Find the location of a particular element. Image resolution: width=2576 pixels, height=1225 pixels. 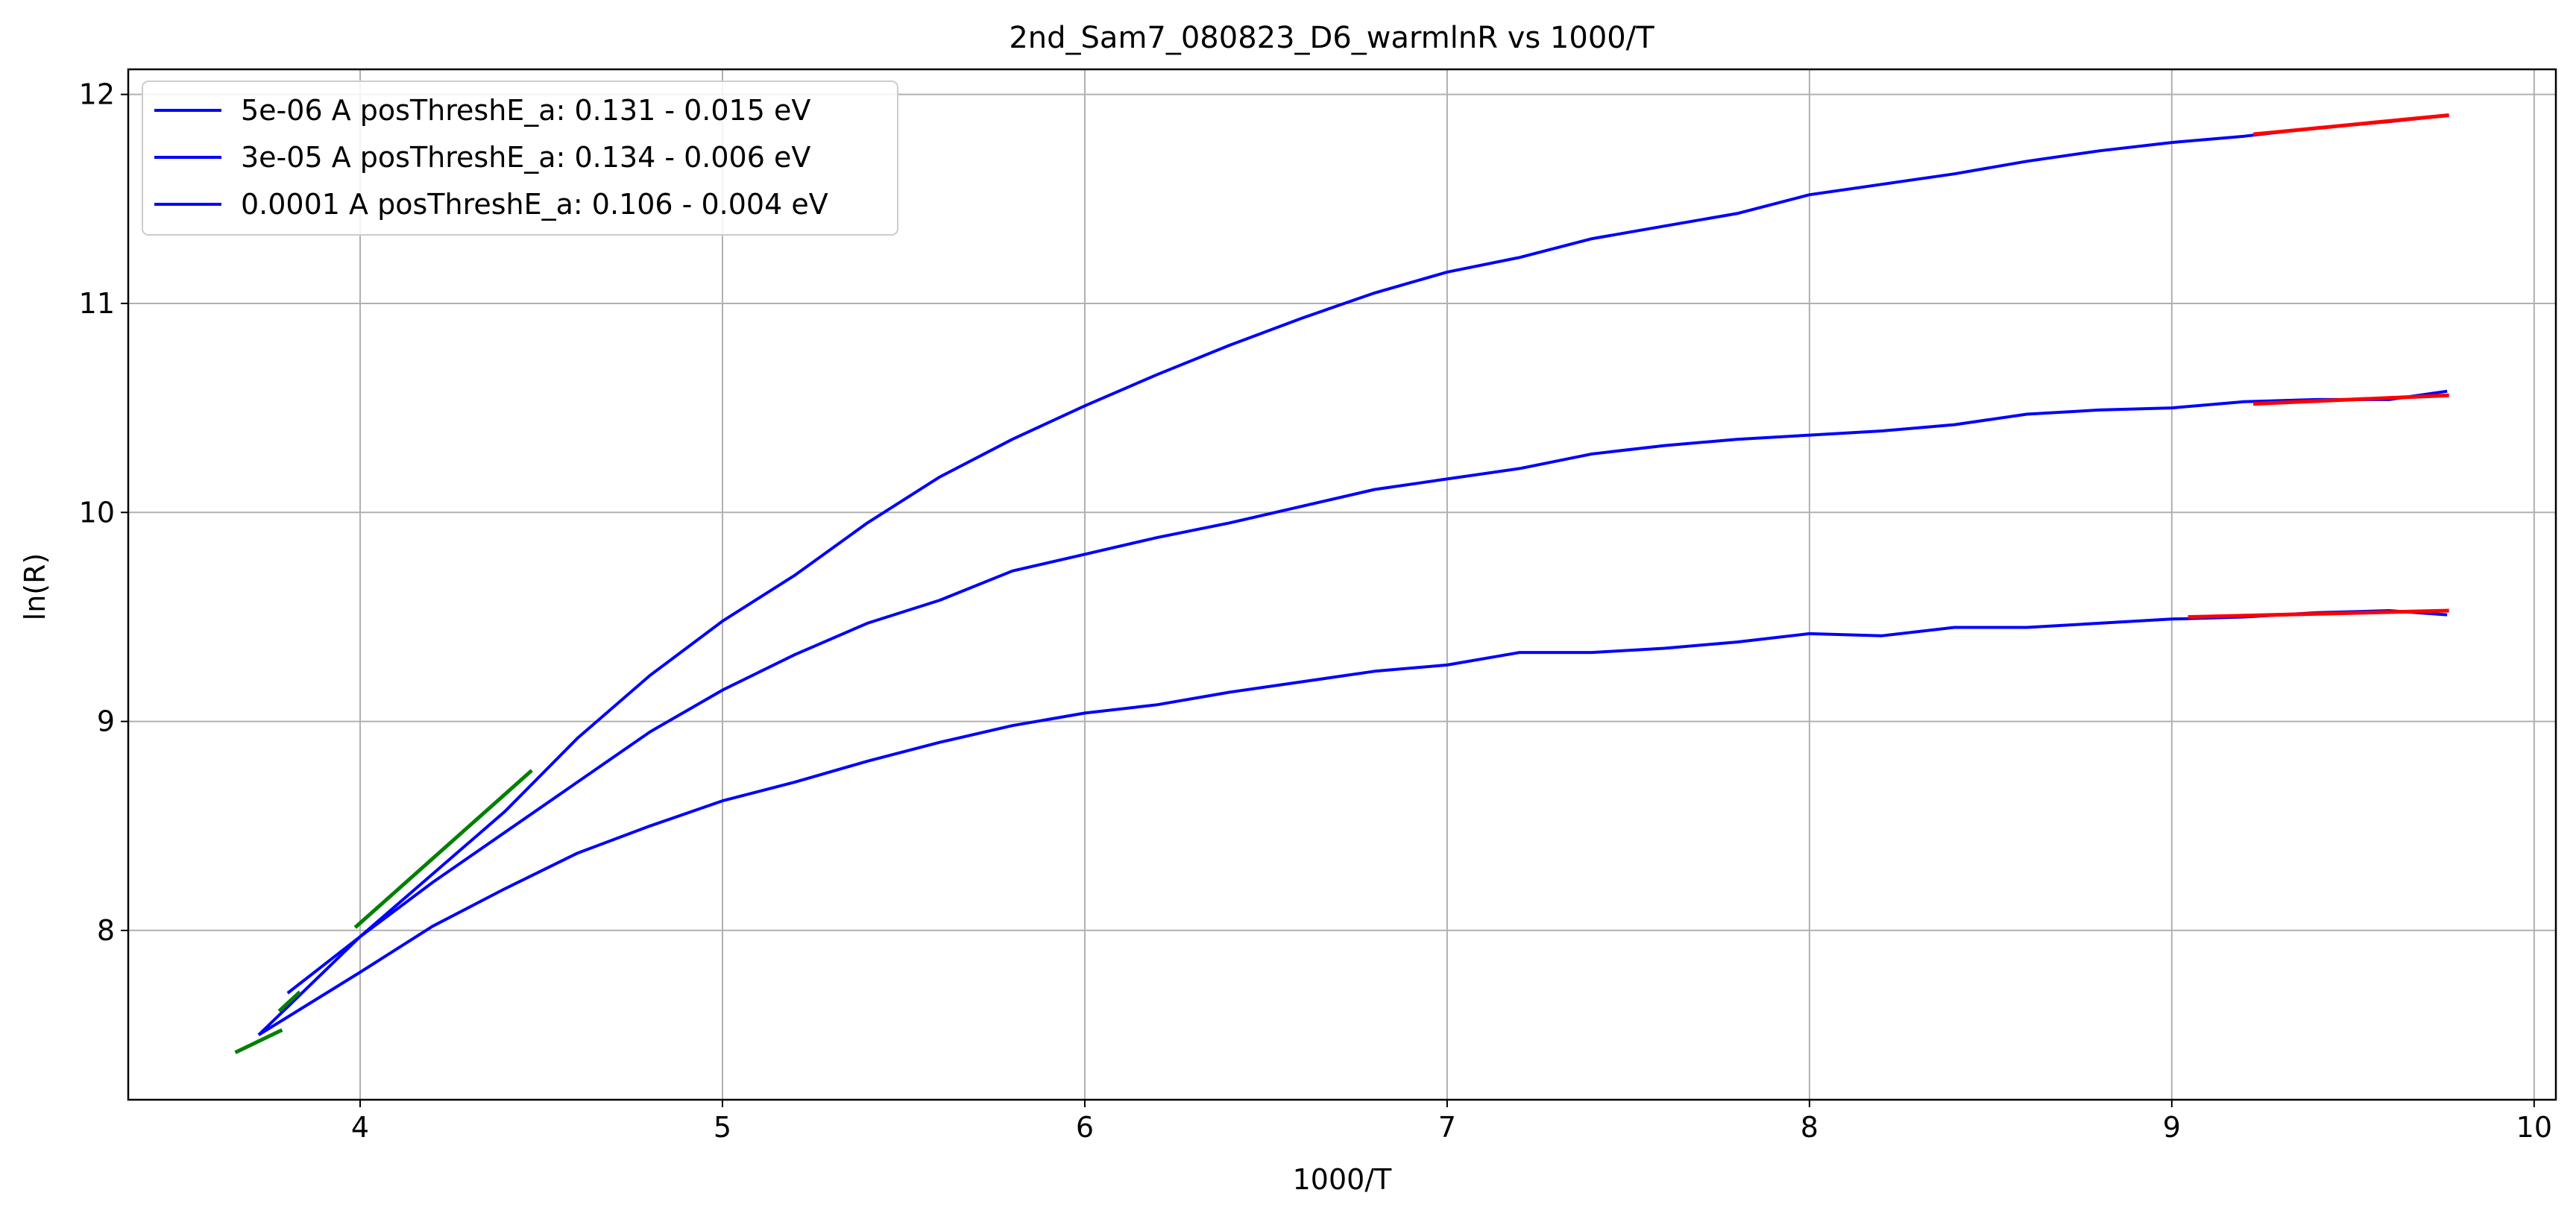

x-axis-ticks: 4 5 6 7 8 9 10 is located at coordinates (1451, 1122).